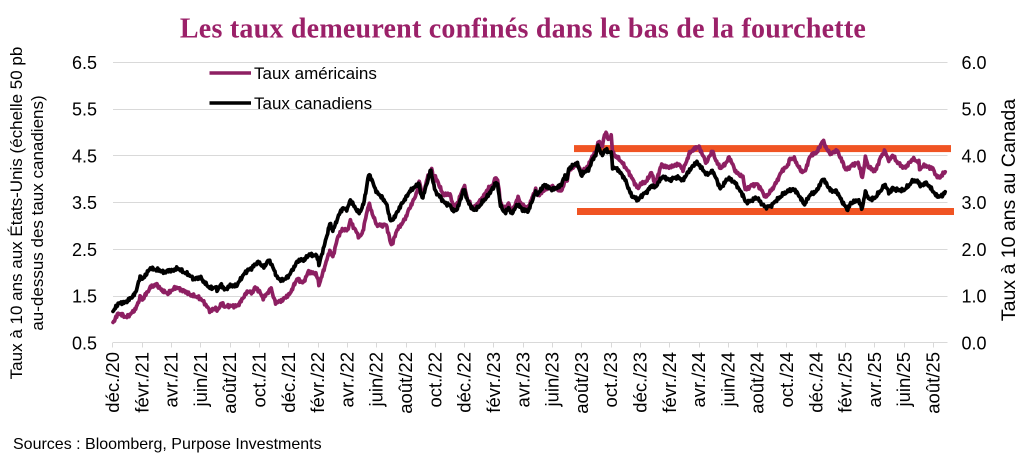 This screenshot has height=463, width=1024. I want to click on svg-text: 2.5, so click(84, 250).